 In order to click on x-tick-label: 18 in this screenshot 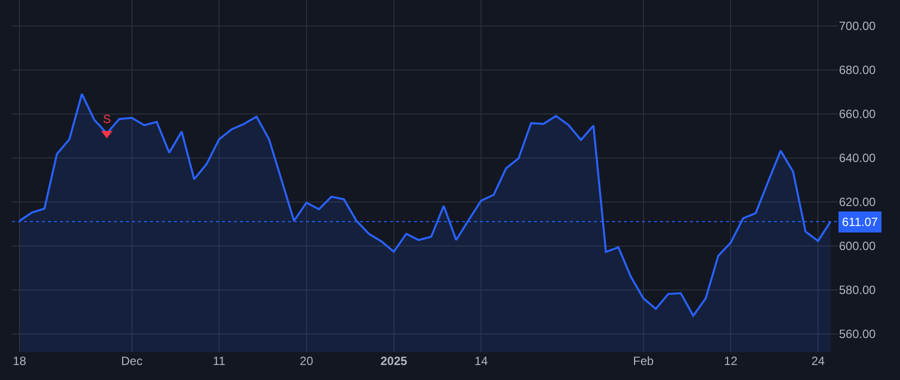, I will do `click(19, 361)`.